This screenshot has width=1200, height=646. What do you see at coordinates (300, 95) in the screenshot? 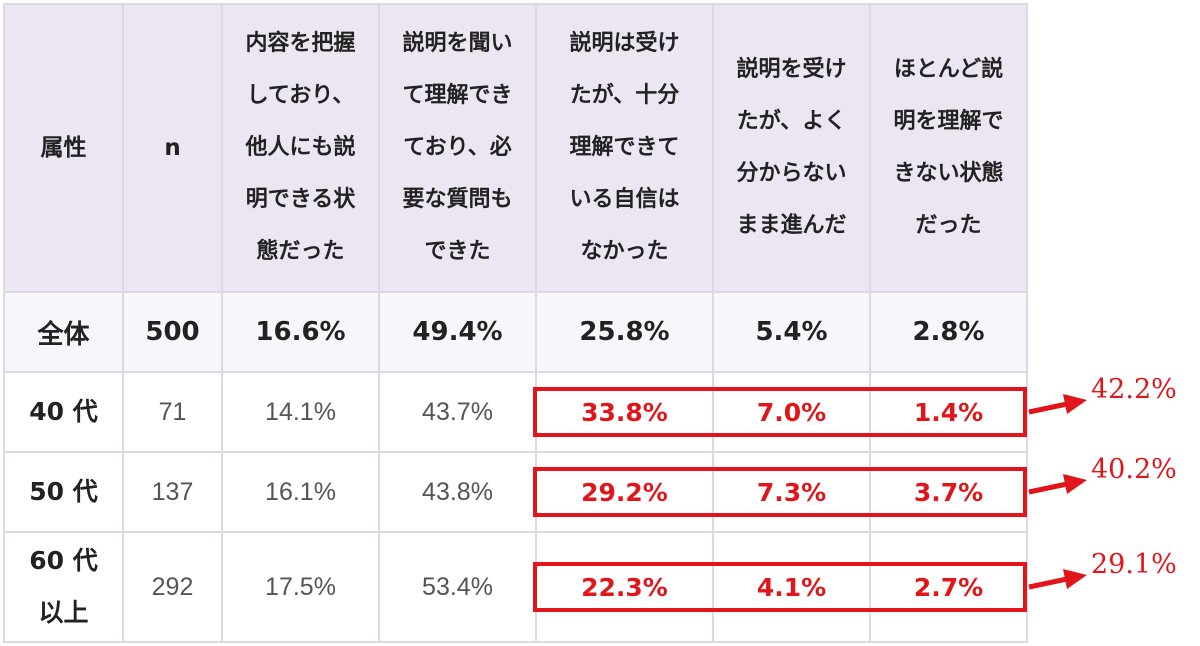
I see `column-header-line: しており、` at bounding box center [300, 95].